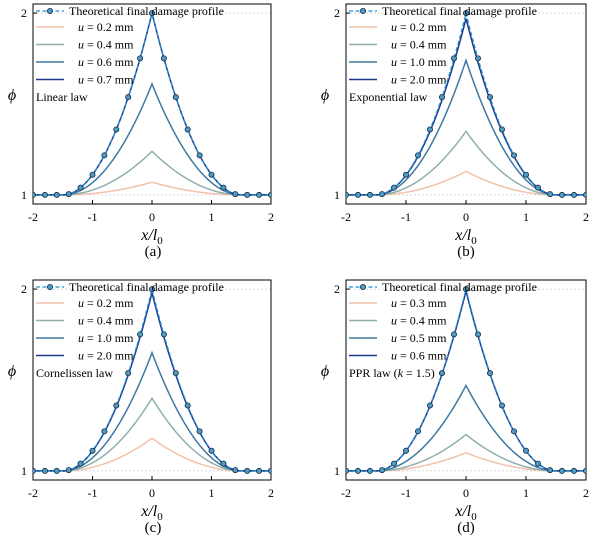 This screenshot has width=591, height=544. What do you see at coordinates (388, 97) in the screenshot?
I see `law-annotation: Exponential law` at bounding box center [388, 97].